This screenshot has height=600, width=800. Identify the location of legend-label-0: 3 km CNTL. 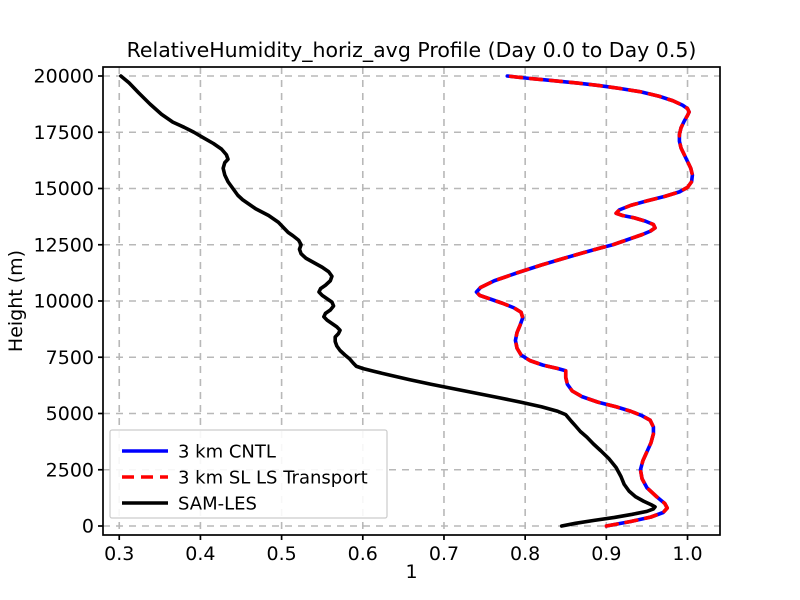
(227, 452).